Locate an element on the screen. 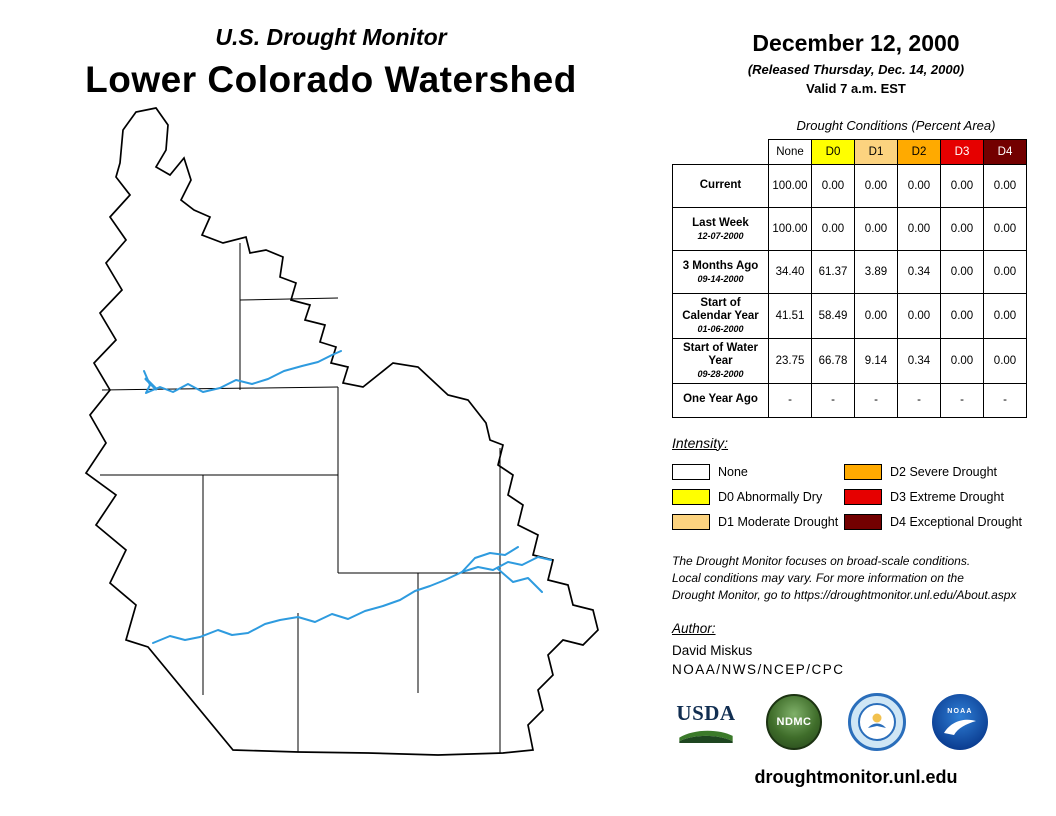 This screenshot has height=816, width=1056. usda-wordmark: USDA is located at coordinates (706, 712).